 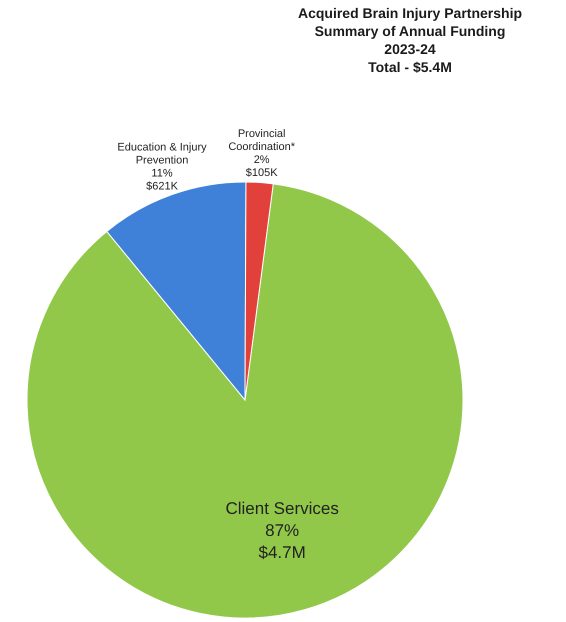 What do you see at coordinates (162, 154) in the screenshot?
I see `slice-label: Education & Injury Prevention` at bounding box center [162, 154].